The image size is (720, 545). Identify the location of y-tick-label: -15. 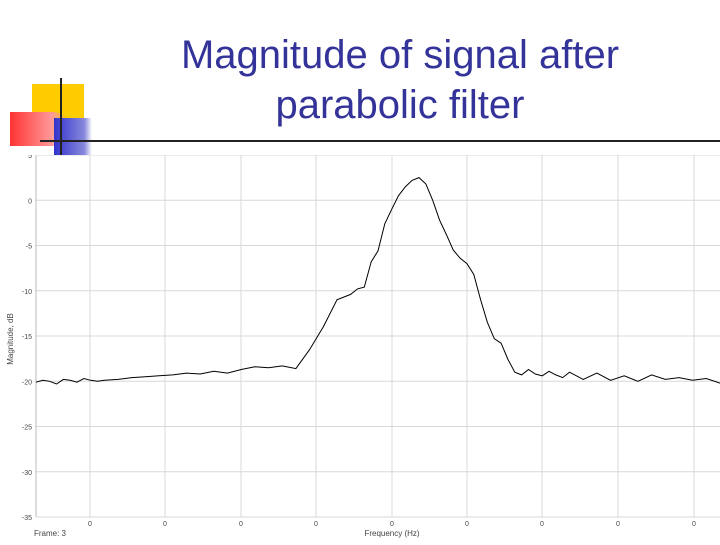
(27, 337).